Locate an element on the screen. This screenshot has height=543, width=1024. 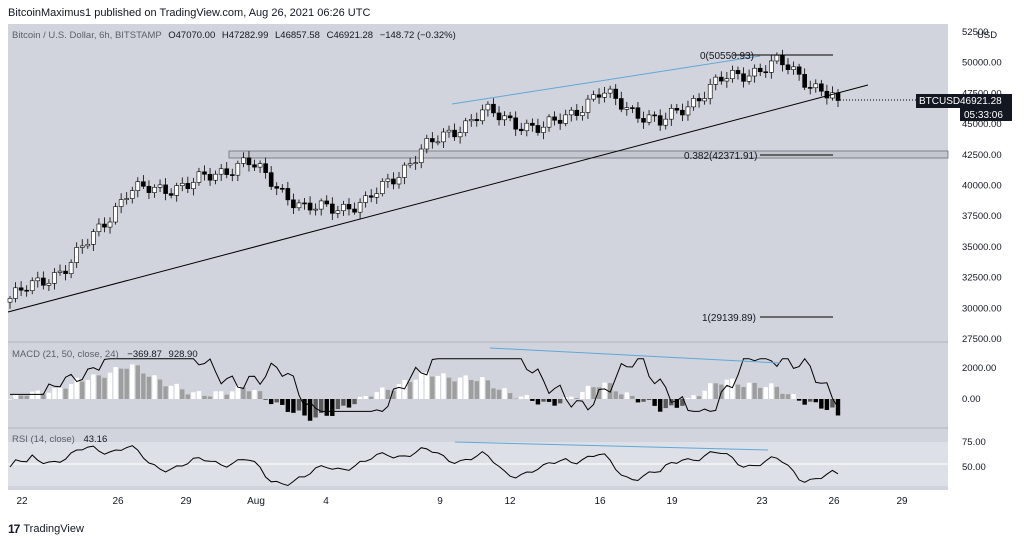
macd-divergence-line is located at coordinates (635, 355).